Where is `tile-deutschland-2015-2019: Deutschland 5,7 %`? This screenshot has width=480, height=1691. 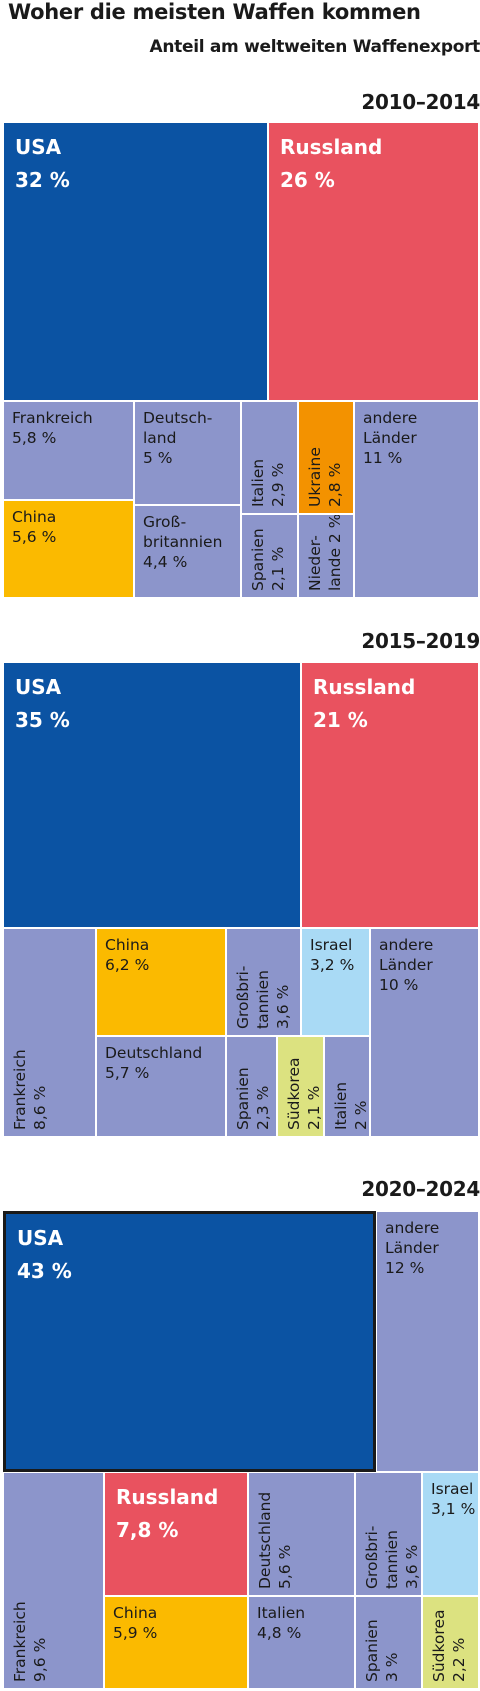
tile-deutschland-2015-2019: Deutschland 5,7 % is located at coordinates (161, 1086).